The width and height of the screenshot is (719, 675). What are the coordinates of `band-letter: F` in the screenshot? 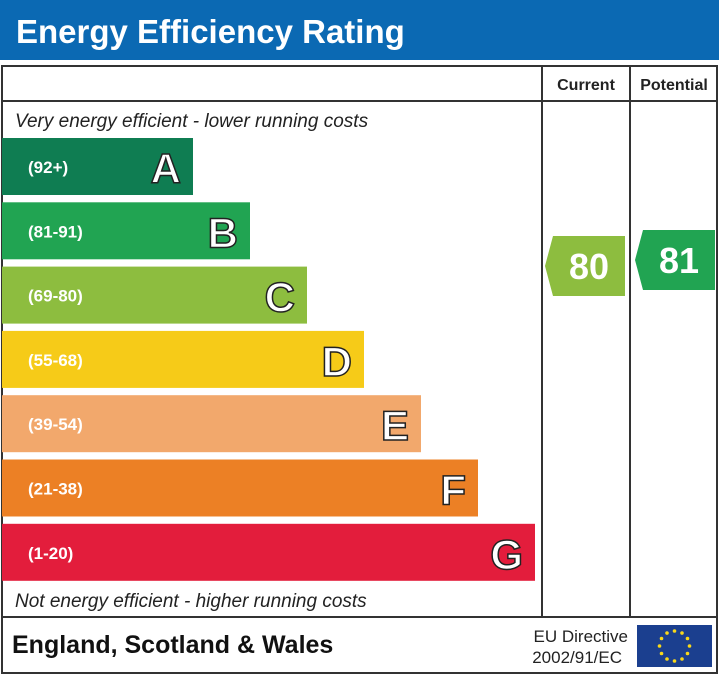 It's located at (453, 490).